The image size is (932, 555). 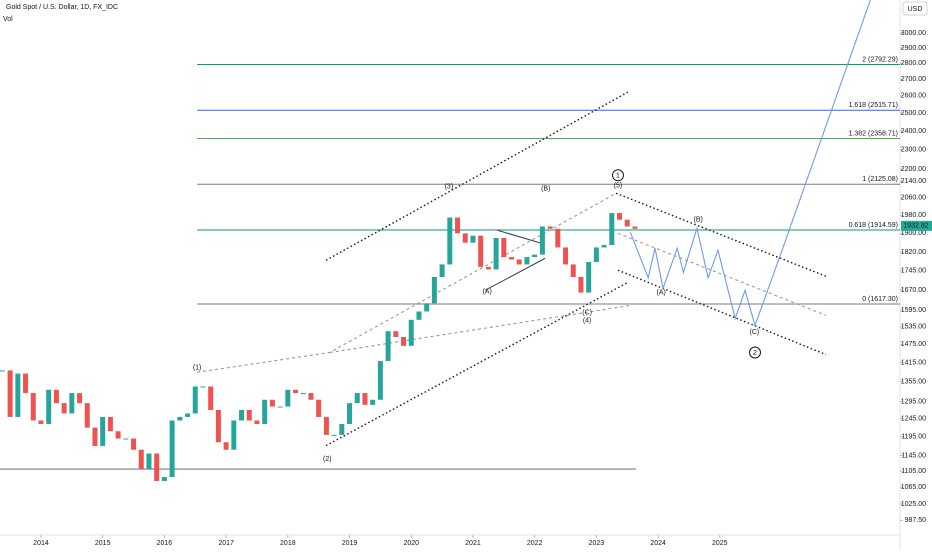 I want to click on y-tick-label: 1535.00, so click(x=913, y=327).